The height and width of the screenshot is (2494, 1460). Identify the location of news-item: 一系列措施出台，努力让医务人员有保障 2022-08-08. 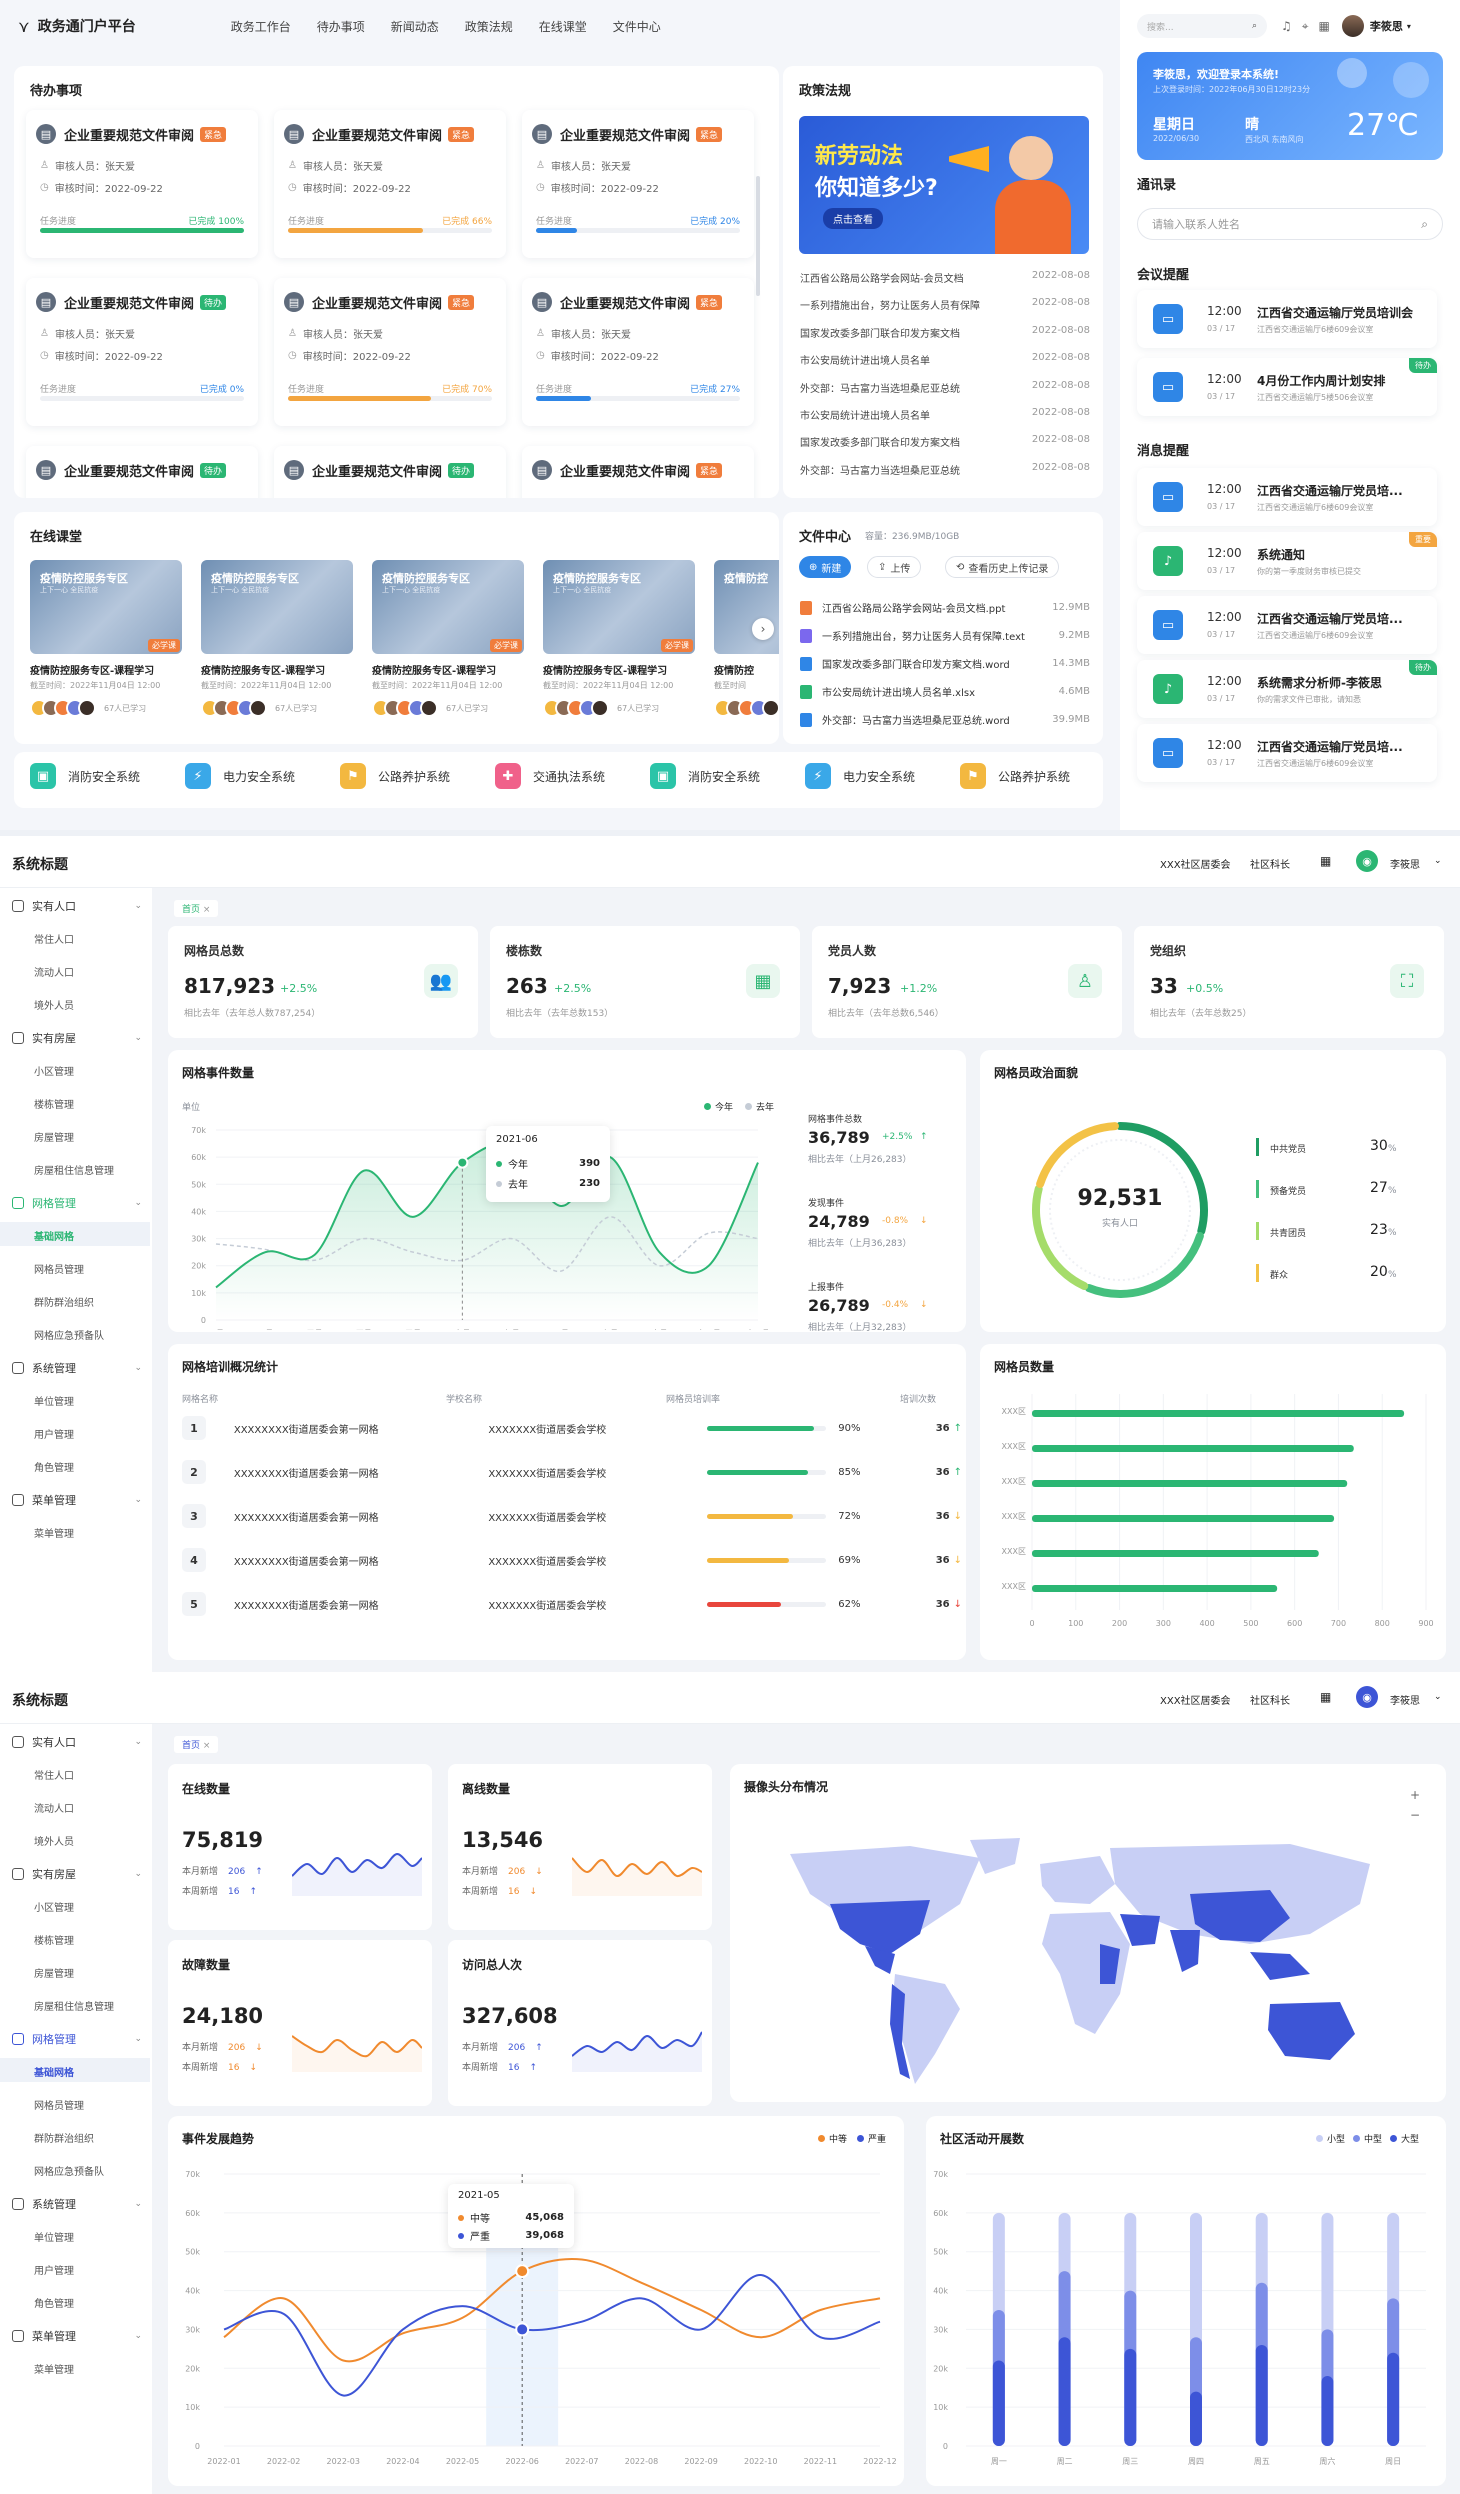
(945, 304).